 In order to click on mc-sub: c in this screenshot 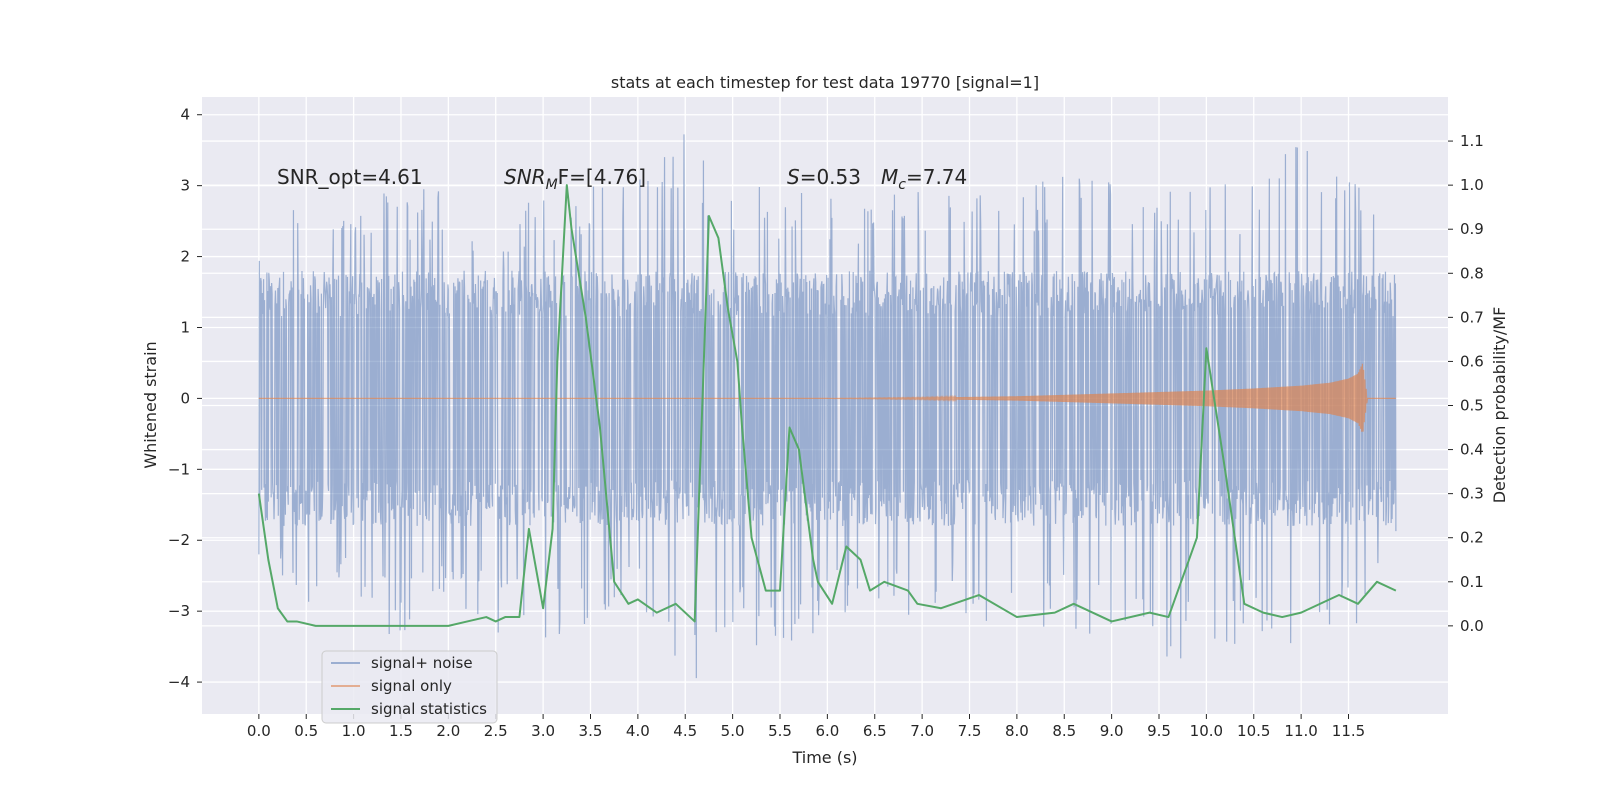, I will do `click(902, 185)`.